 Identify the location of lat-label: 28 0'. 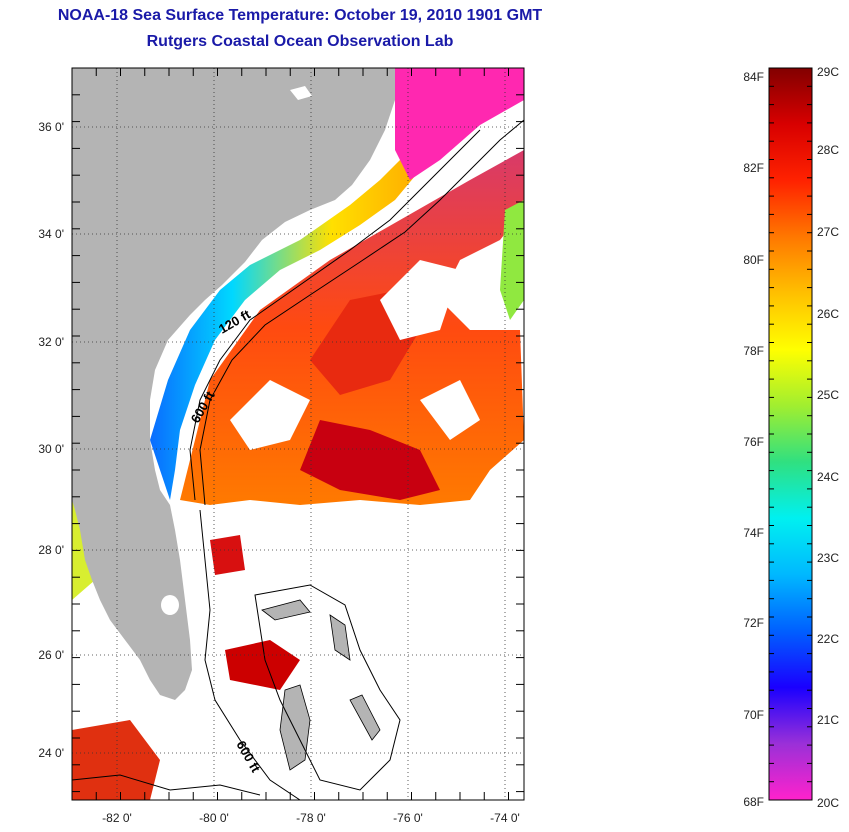
(51, 550).